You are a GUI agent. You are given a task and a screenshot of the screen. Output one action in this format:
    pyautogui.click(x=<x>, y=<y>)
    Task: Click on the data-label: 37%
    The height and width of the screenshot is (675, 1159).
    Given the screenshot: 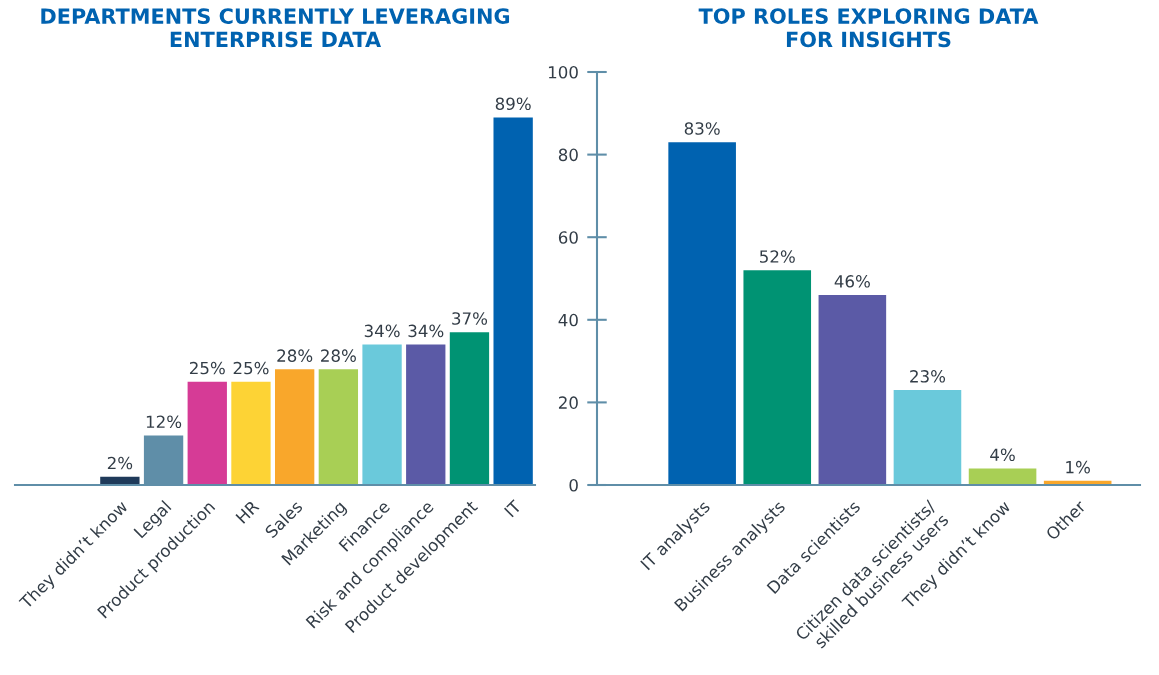 What is the action you would take?
    pyautogui.click(x=470, y=318)
    